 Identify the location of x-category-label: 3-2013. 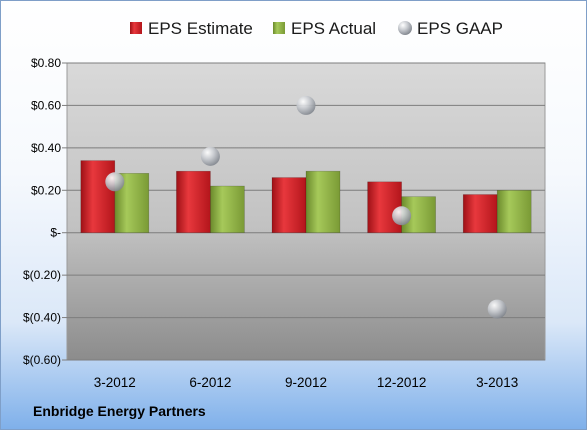
(497, 382).